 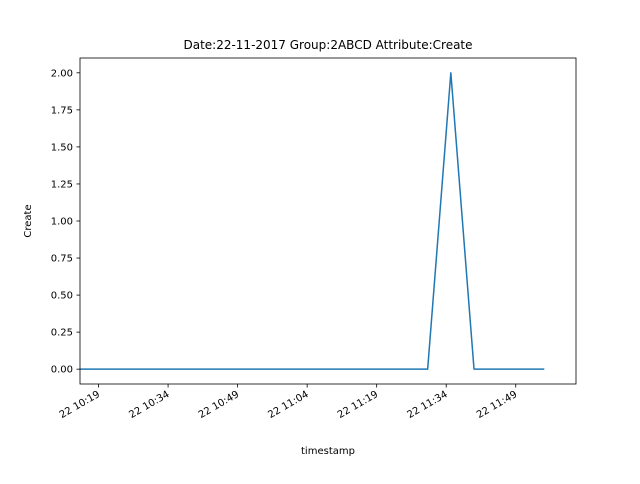 I want to click on y-tick-label: 1.00, so click(x=62, y=222).